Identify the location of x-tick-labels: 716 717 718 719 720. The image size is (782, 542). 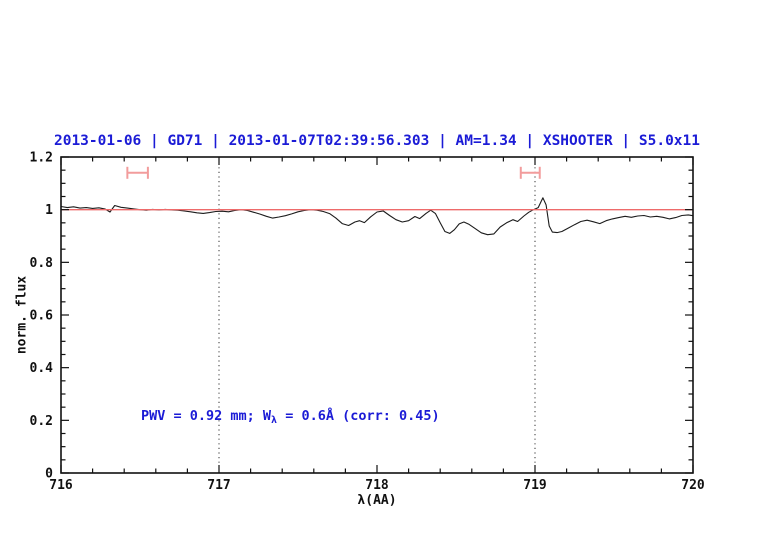
(377, 485).